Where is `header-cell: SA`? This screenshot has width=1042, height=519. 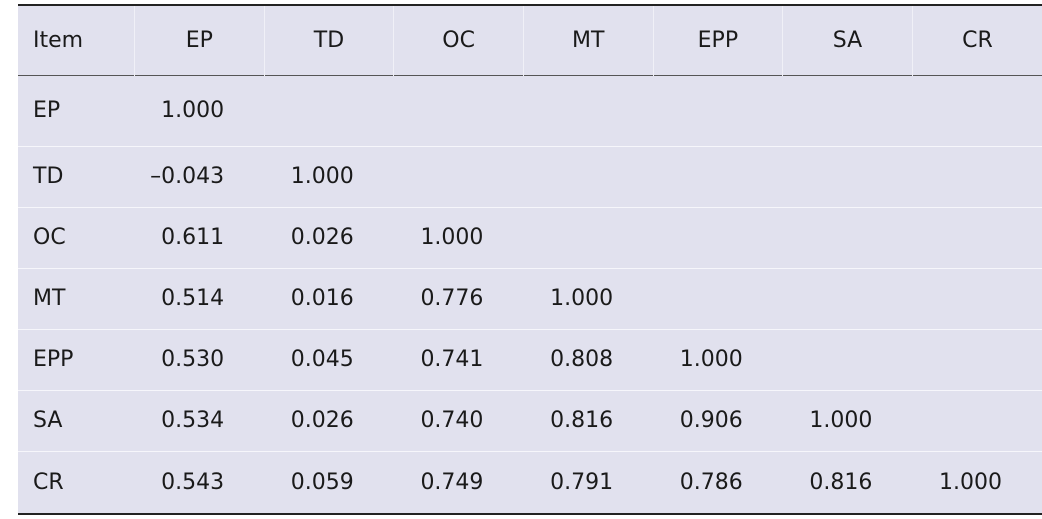 header-cell: SA is located at coordinates (847, 40).